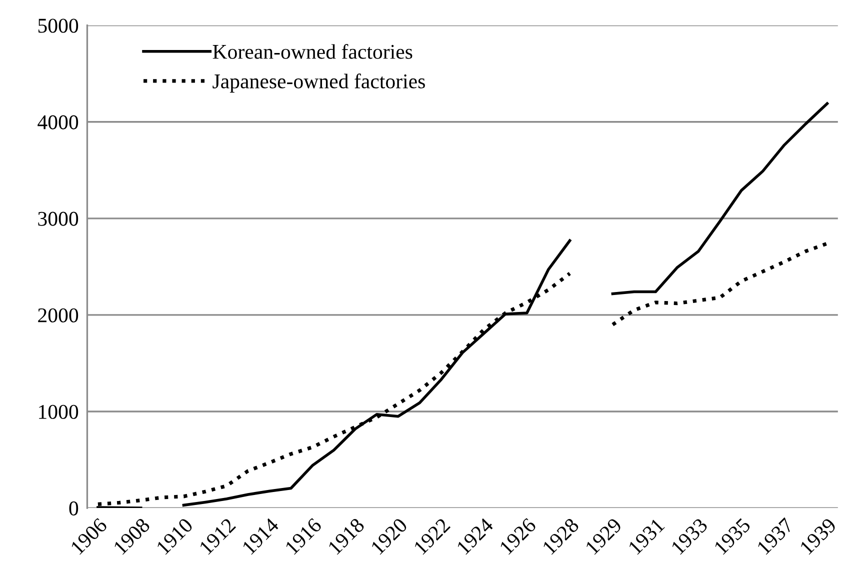 The width and height of the screenshot is (855, 576). I want to click on y-tick-label: 0, so click(73, 508).